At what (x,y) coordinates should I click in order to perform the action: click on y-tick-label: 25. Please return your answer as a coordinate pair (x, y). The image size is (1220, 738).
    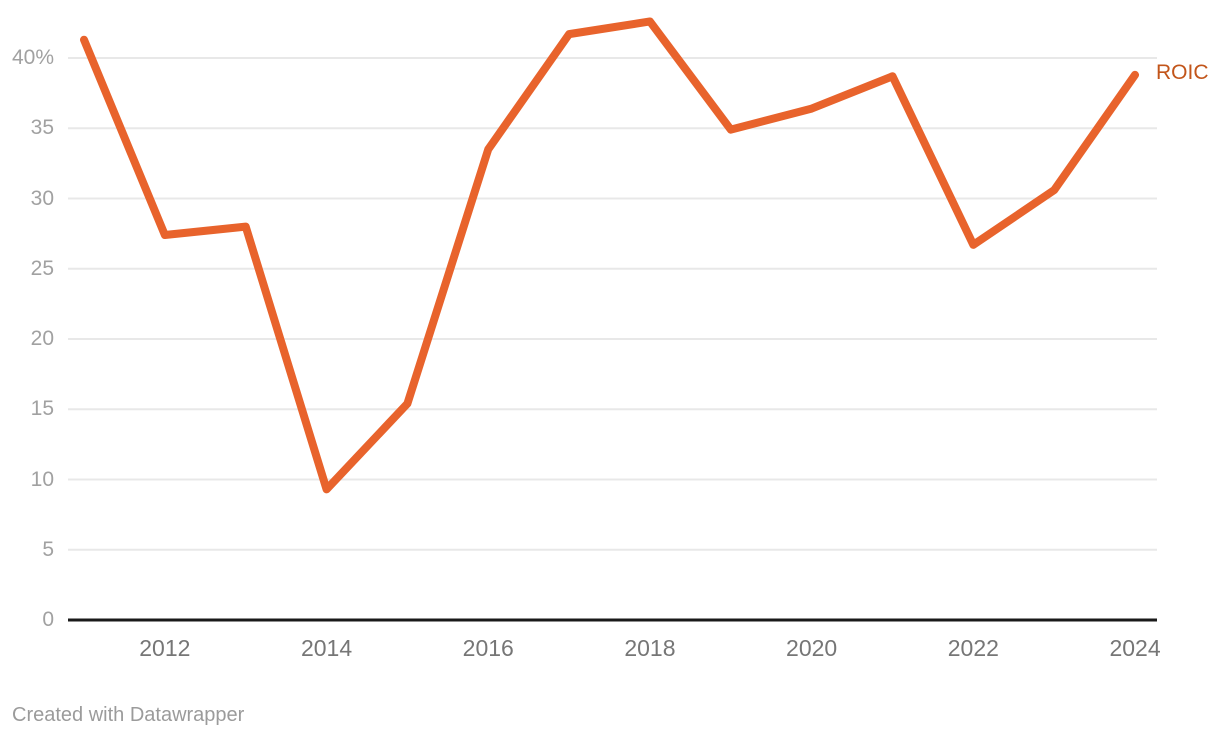
    Looking at the image, I should click on (42, 268).